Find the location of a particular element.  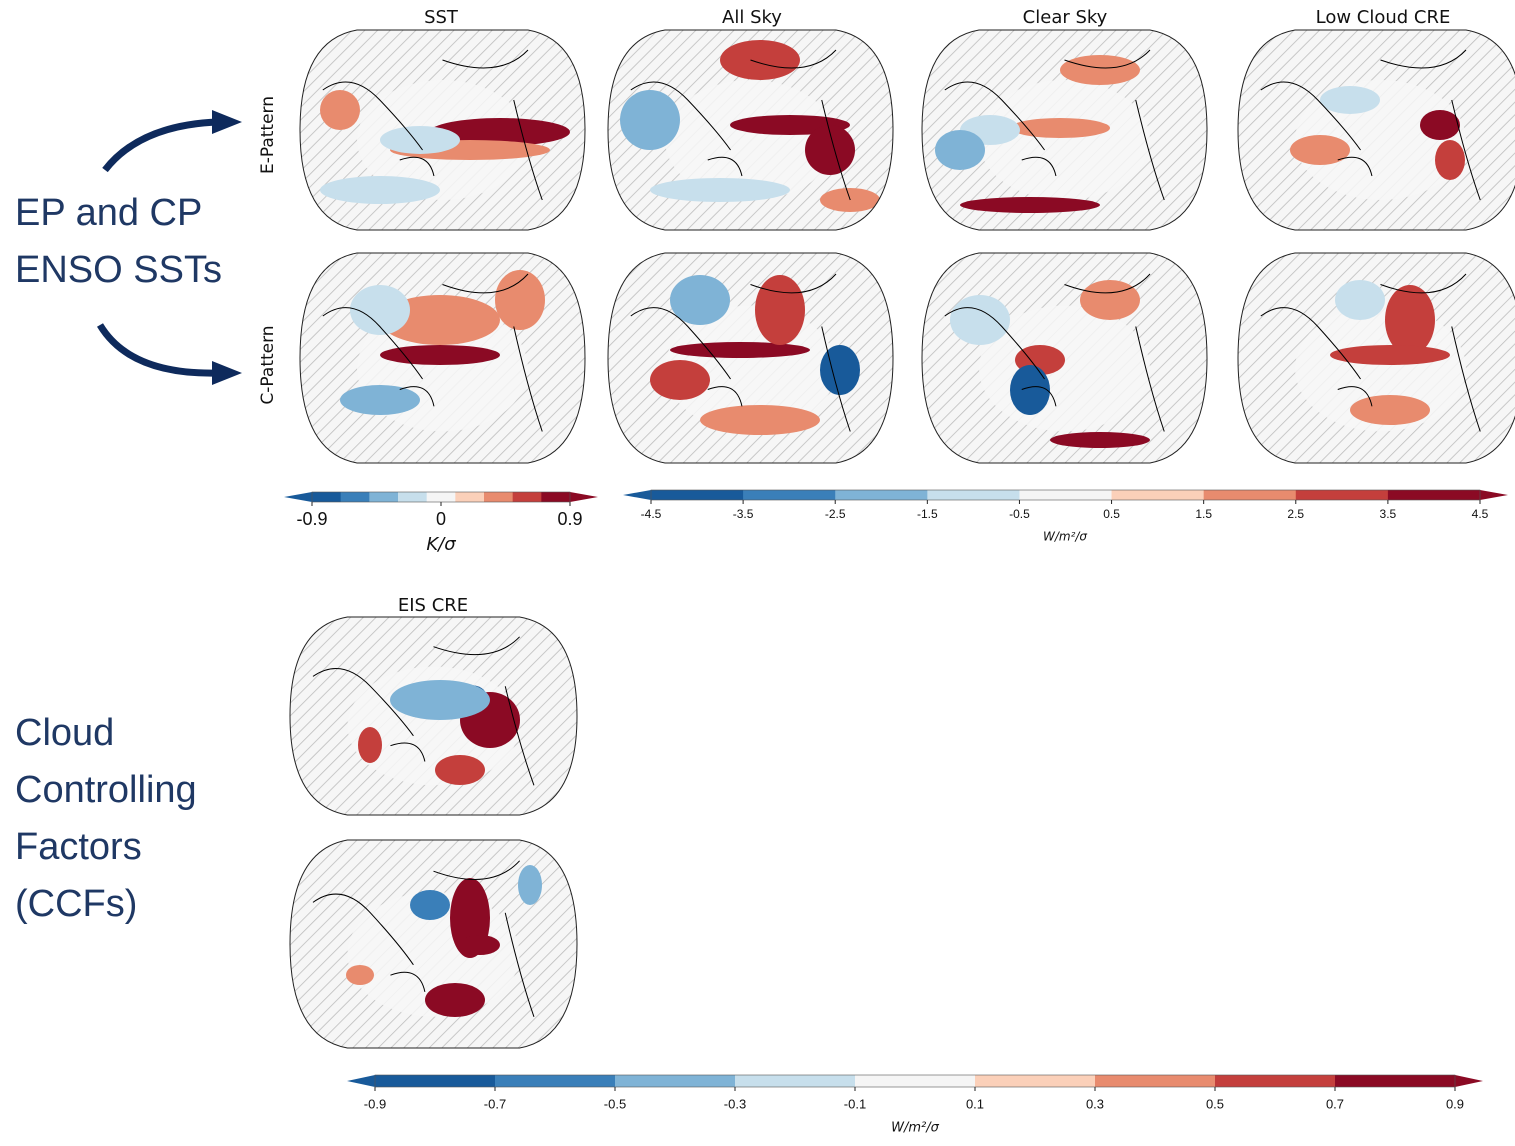

colorbar-label: K/σ is located at coordinates (441, 544).